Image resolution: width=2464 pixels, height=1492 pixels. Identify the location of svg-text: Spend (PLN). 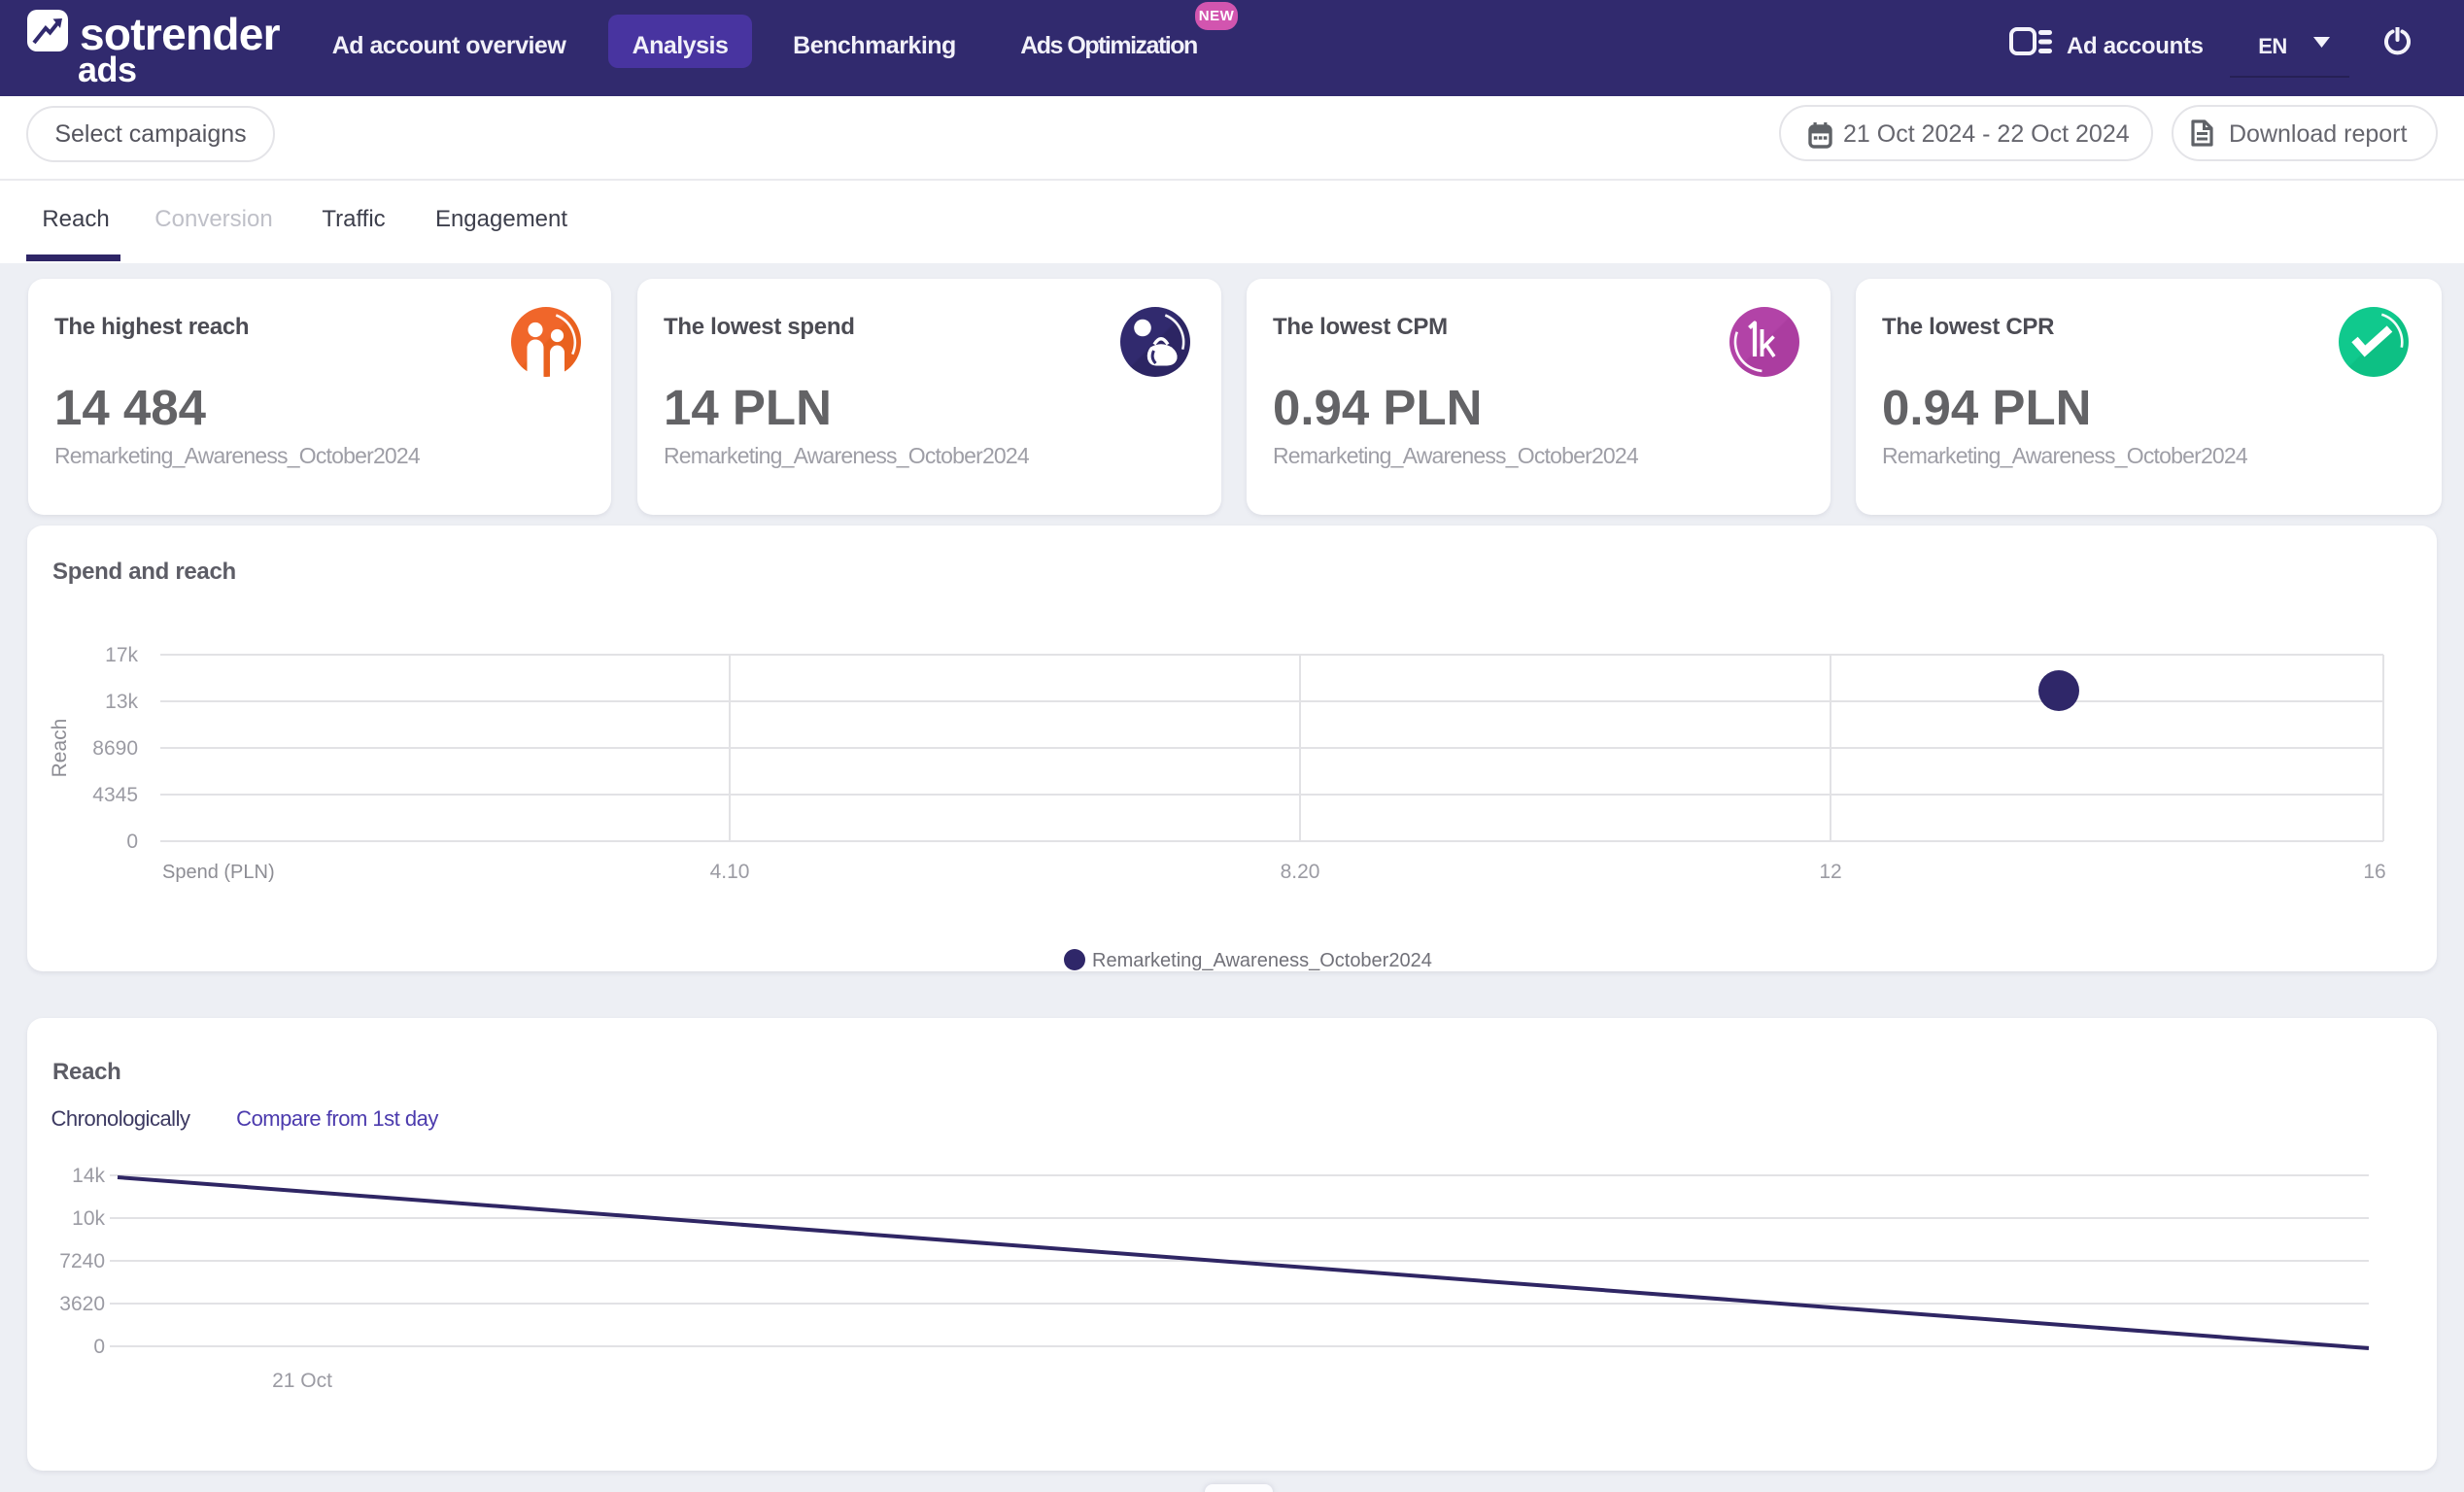
(218, 872).